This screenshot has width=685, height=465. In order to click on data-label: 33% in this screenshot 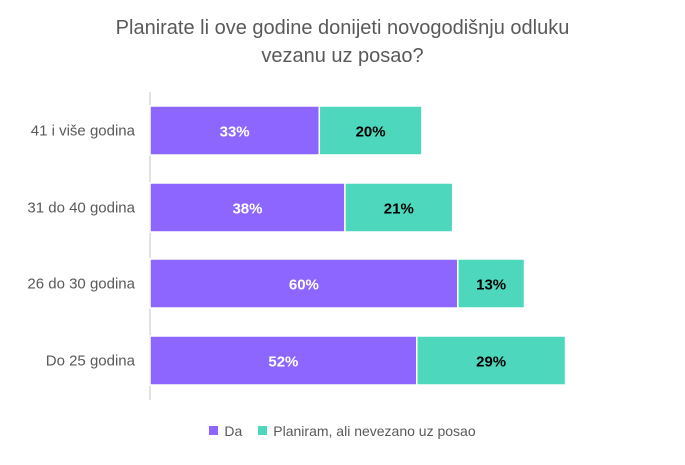, I will do `click(235, 132)`.